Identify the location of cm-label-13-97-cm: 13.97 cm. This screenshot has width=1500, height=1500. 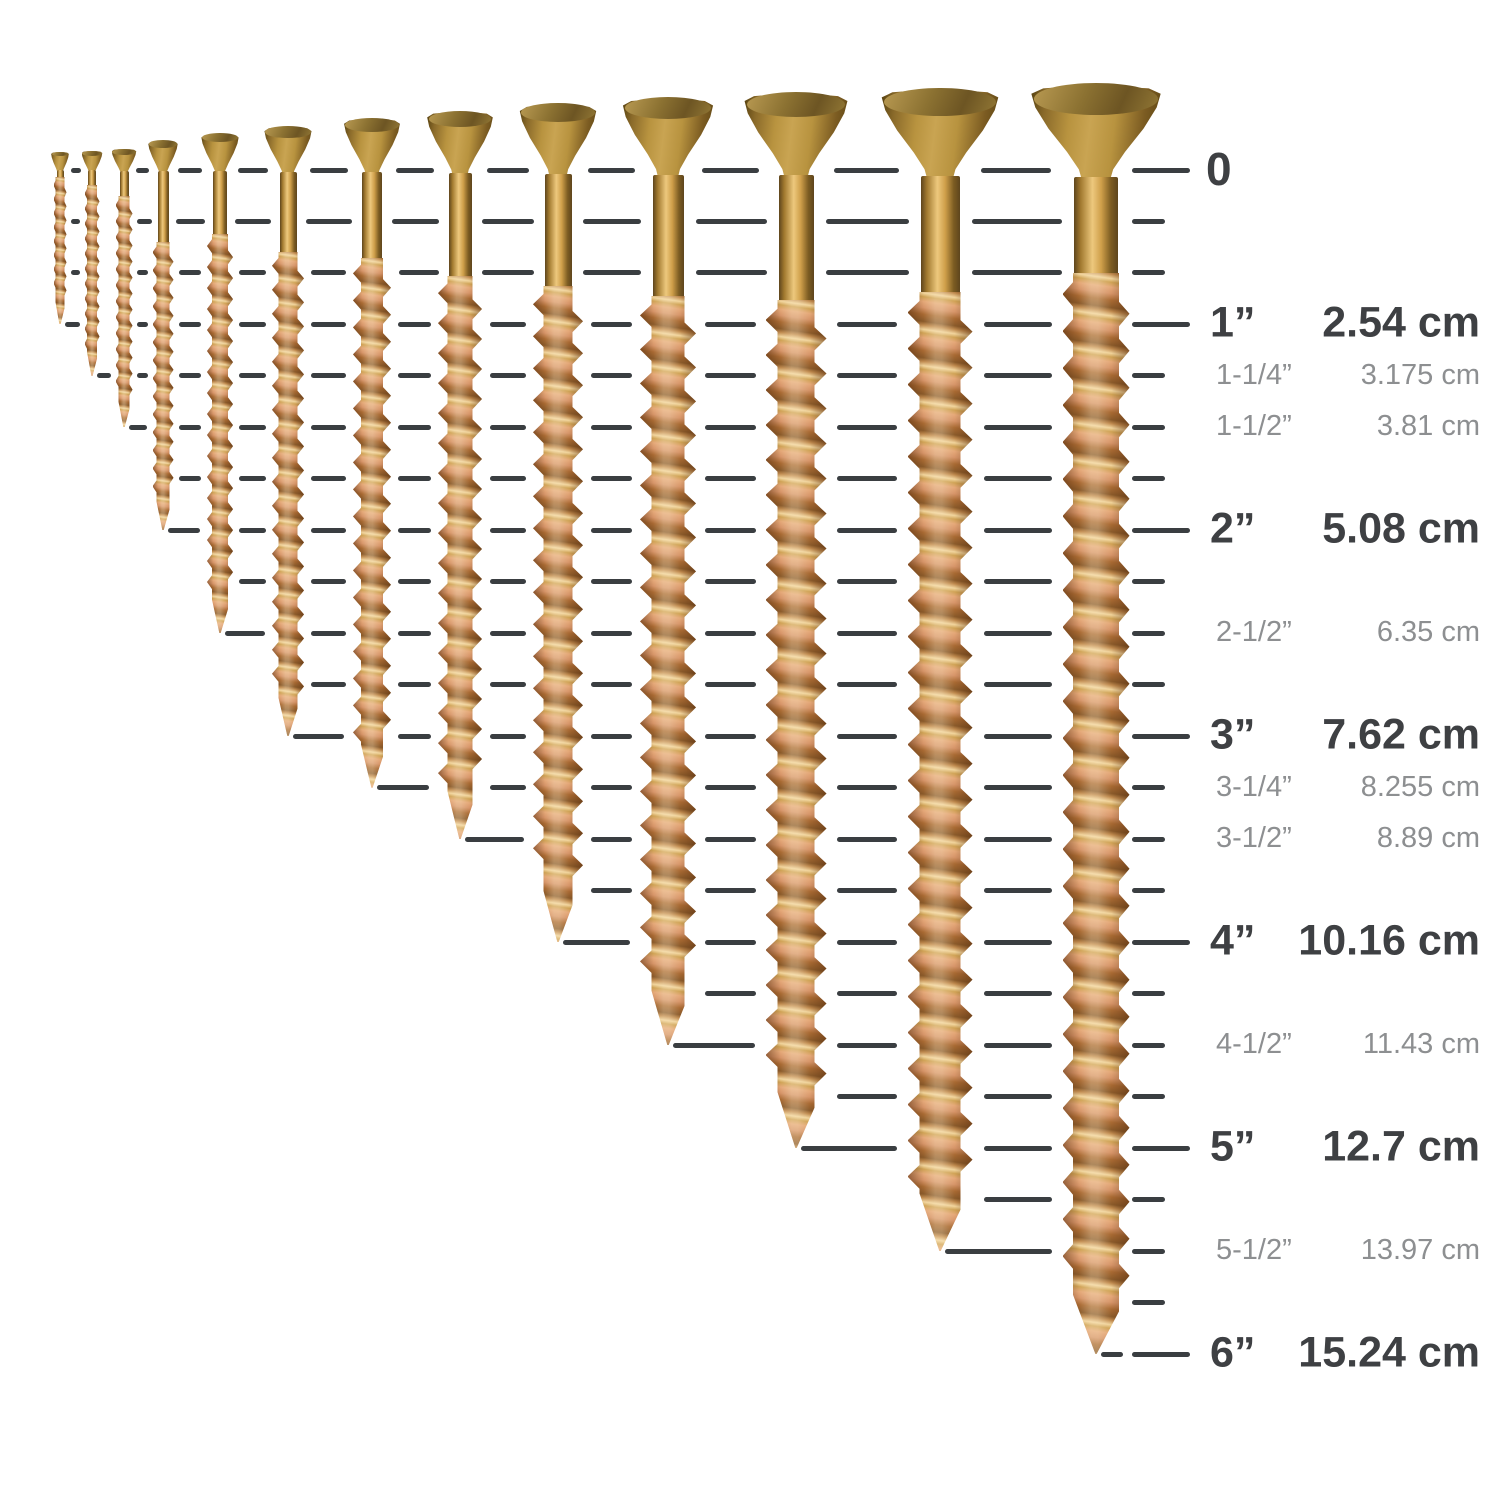
(1420, 1249).